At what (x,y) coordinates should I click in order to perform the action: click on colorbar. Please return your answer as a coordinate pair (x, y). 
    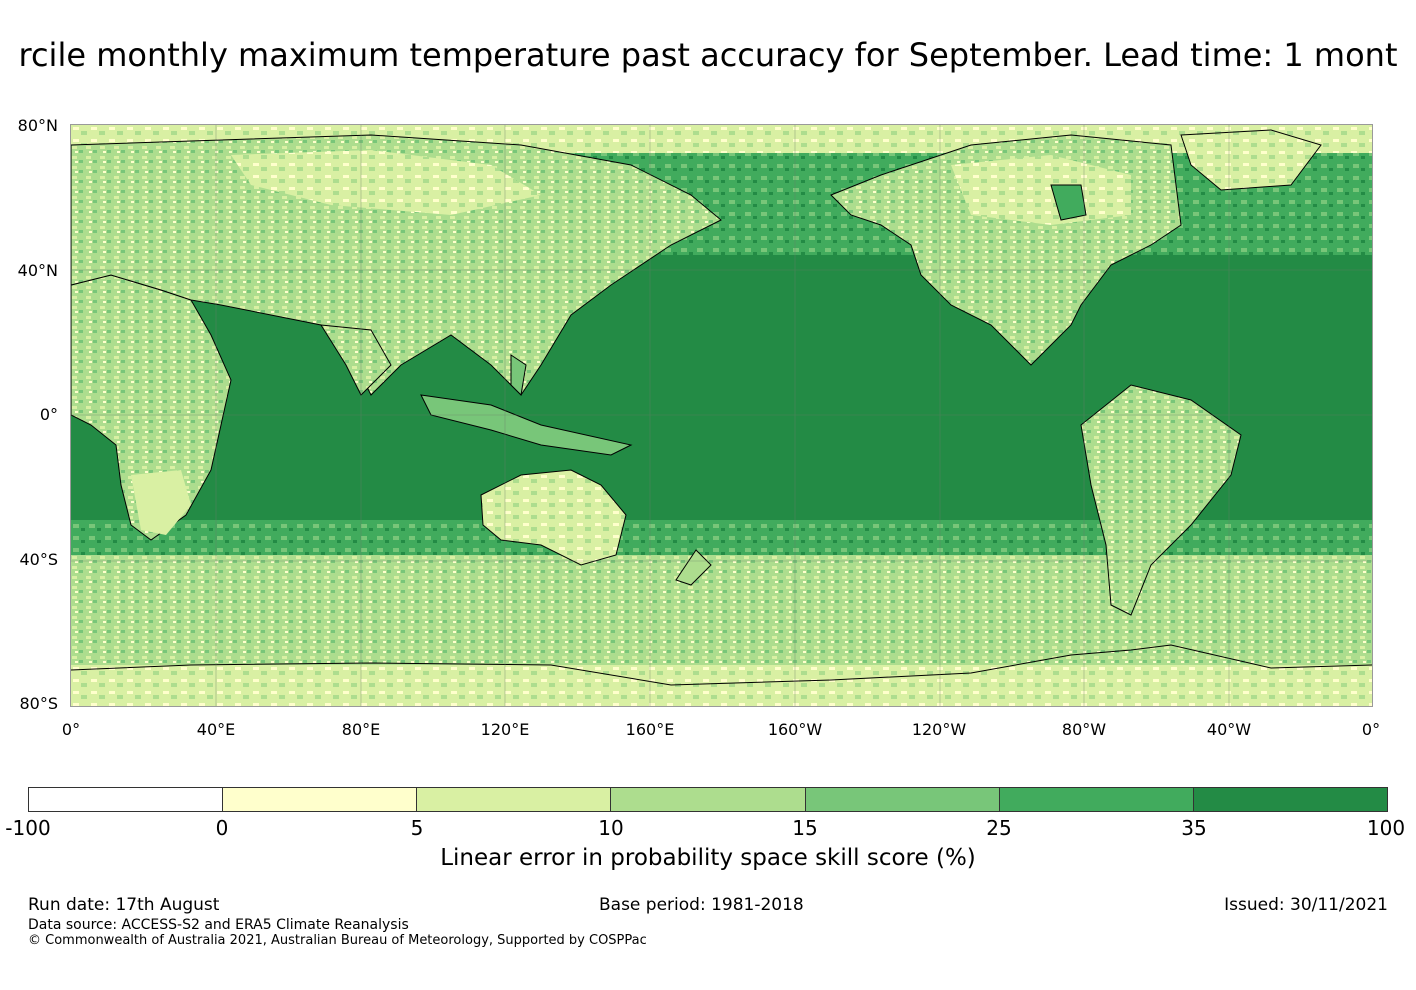
    Looking at the image, I should click on (708, 799).